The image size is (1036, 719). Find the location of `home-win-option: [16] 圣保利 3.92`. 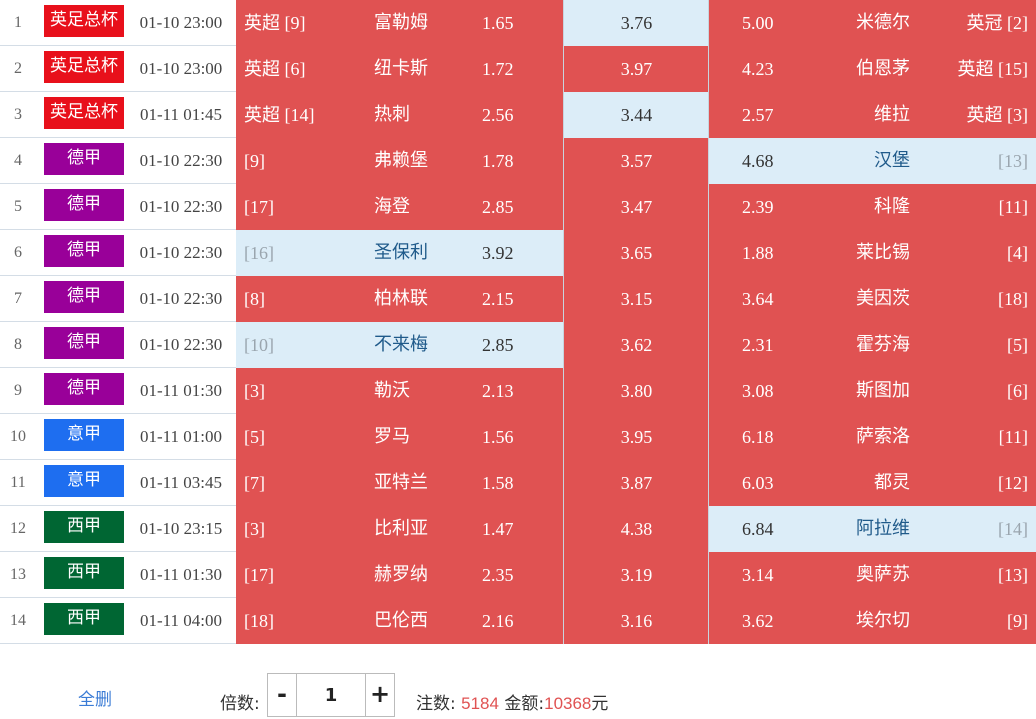

home-win-option: [16] 圣保利 3.92 is located at coordinates (400, 253).